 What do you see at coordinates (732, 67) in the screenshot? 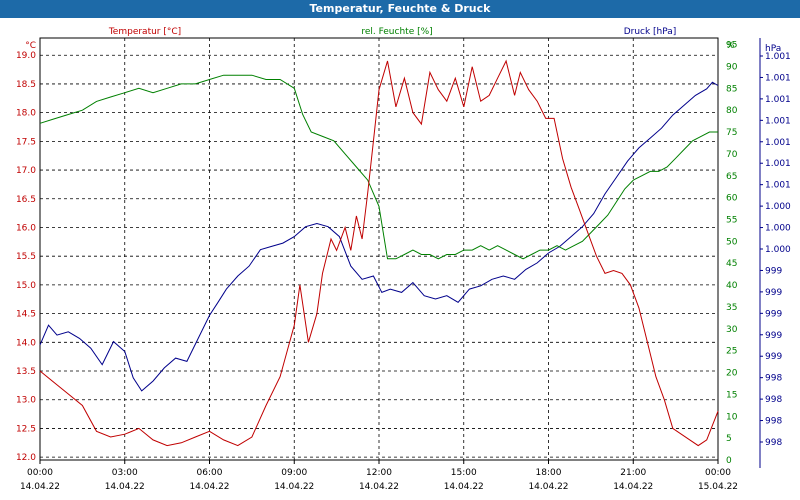
I see `humidity-tick-label: 90` at bounding box center [732, 67].